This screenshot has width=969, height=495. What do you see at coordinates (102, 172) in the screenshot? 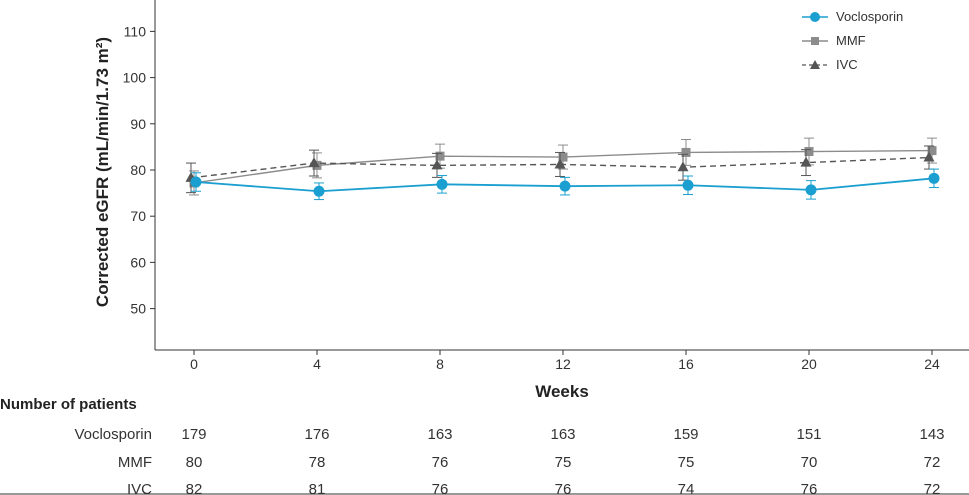
I see `y-axis-title: Corrected eGFR (mL/min/1.73 m²)` at bounding box center [102, 172].